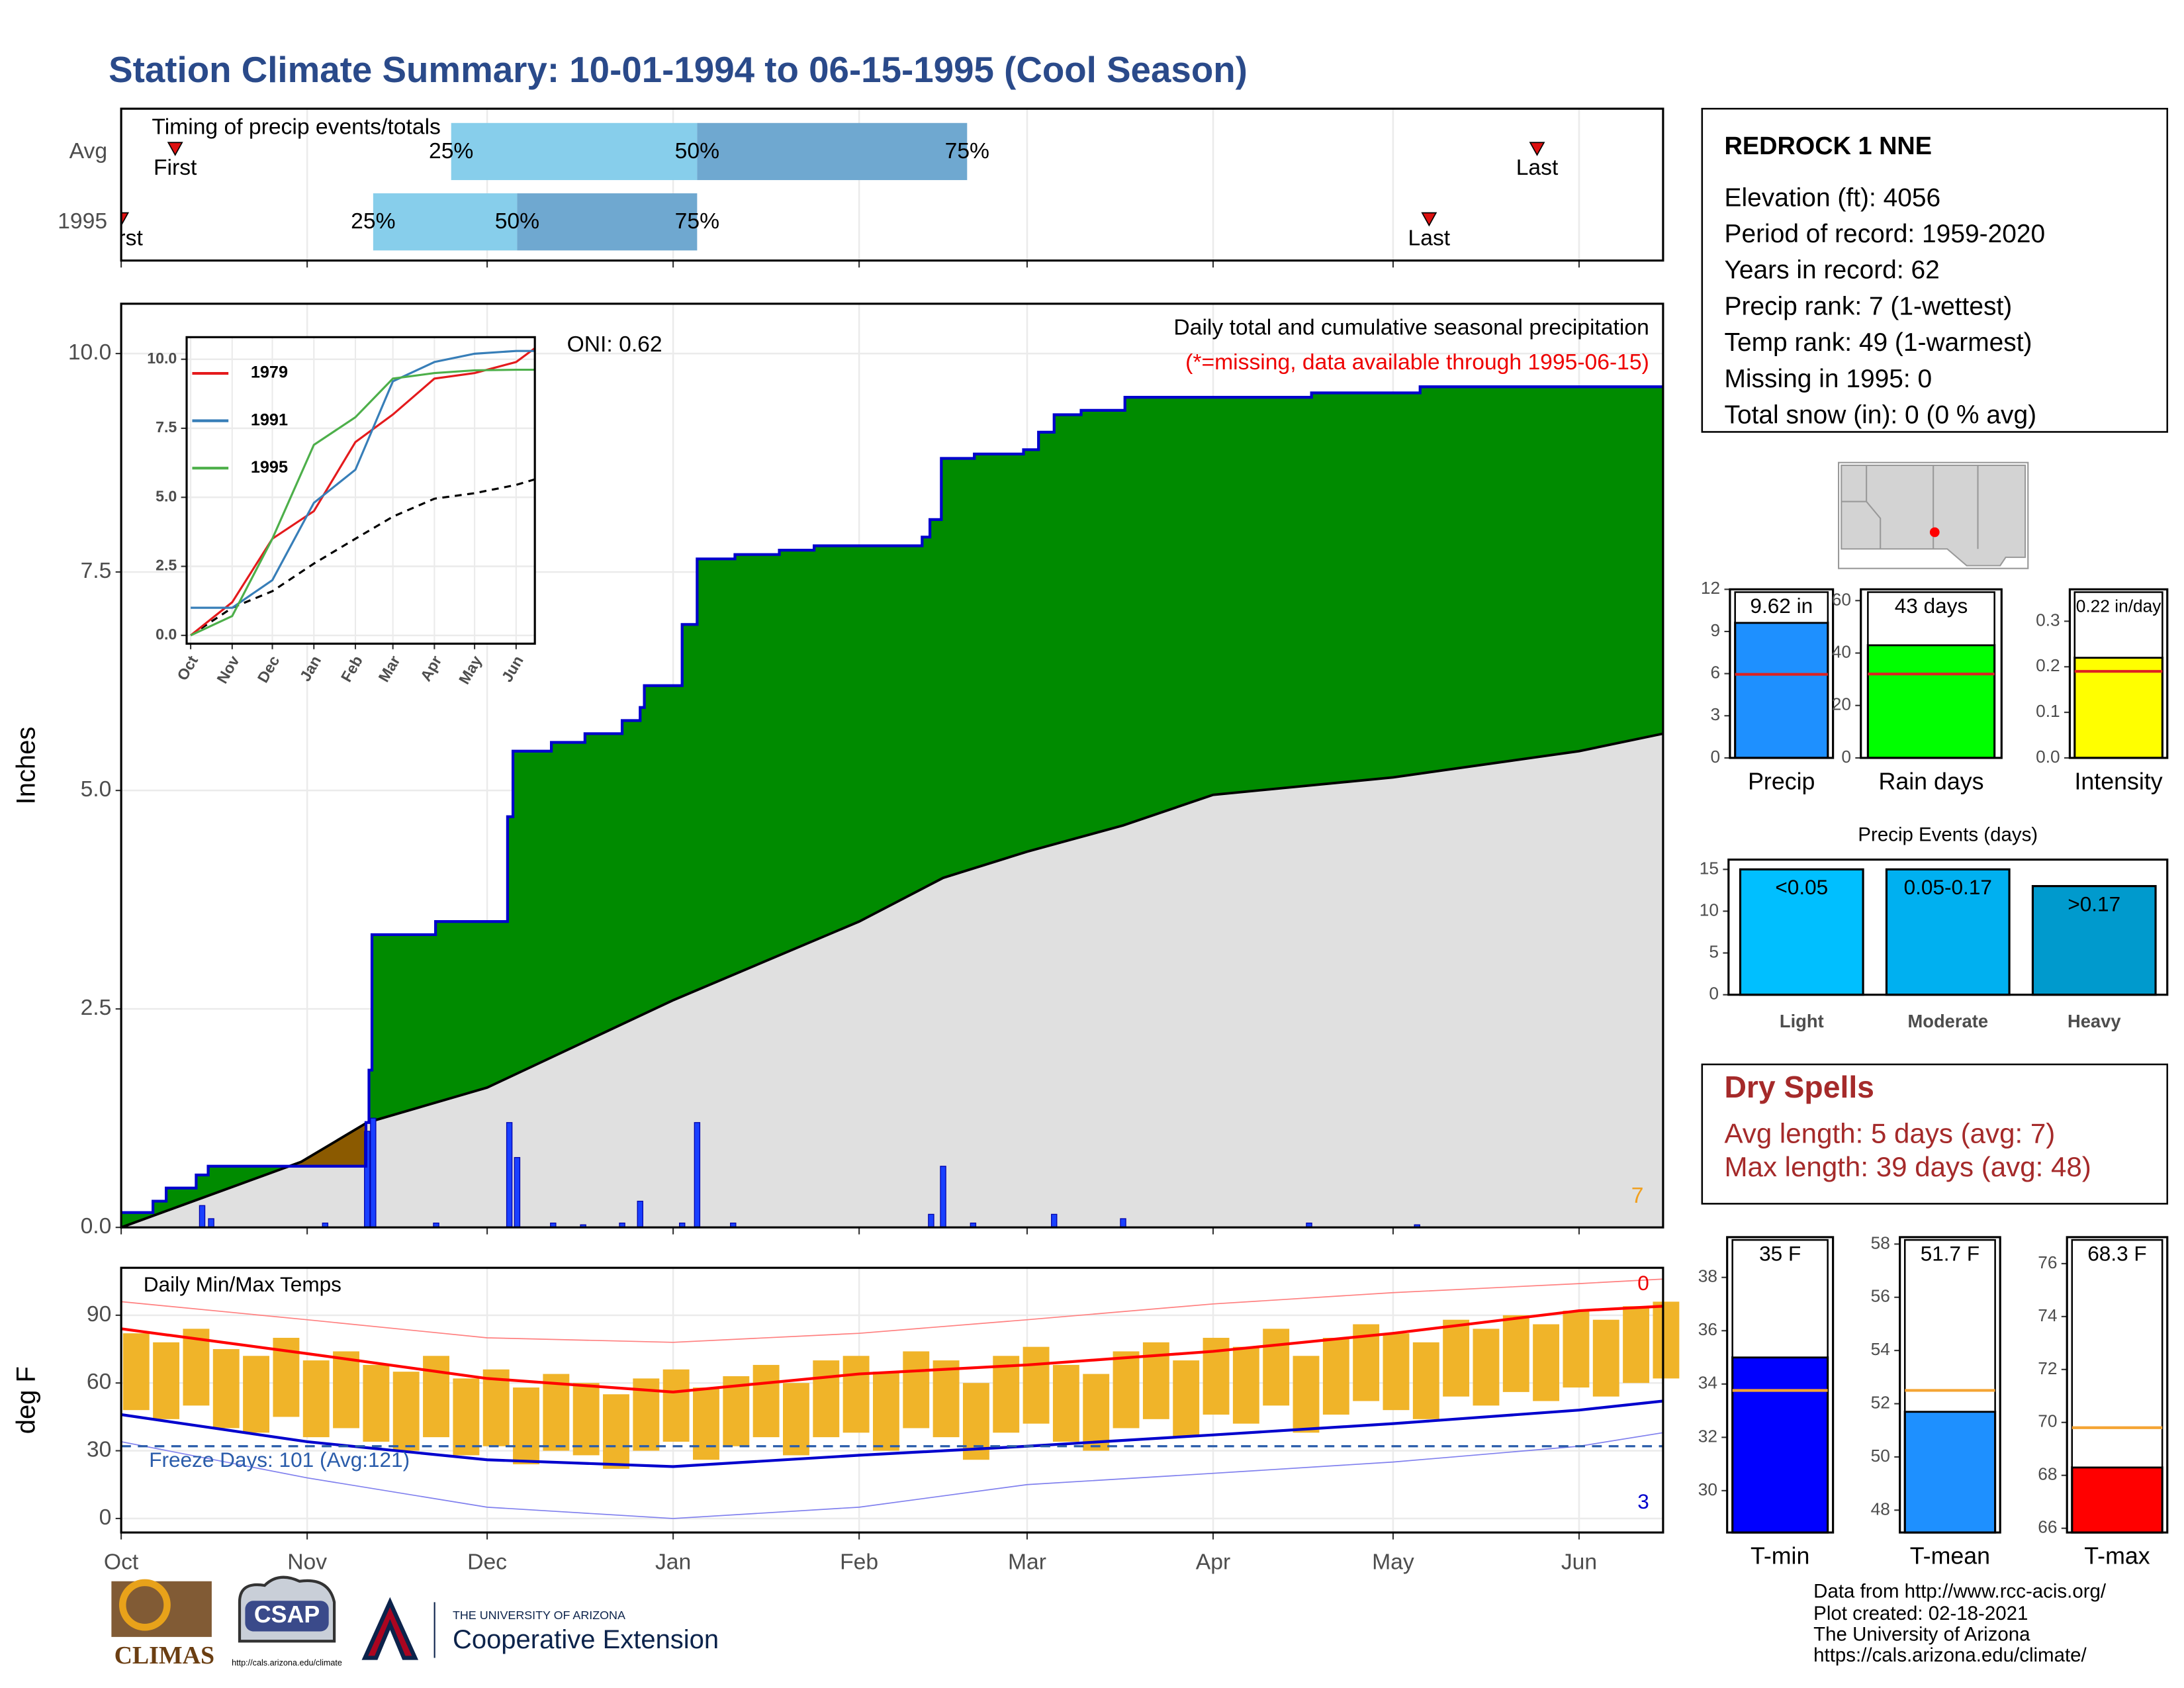 This screenshot has height=1688, width=2184. Describe the element at coordinates (99, 1314) in the screenshot. I see `y-tick-label: 90` at that location.